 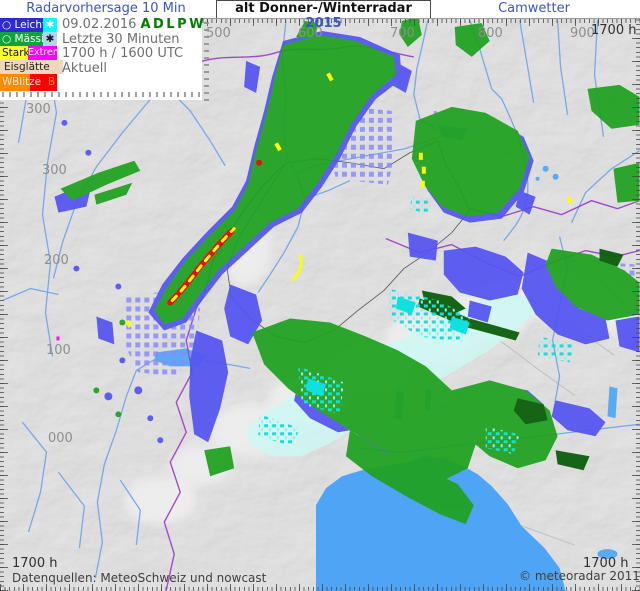 What do you see at coordinates (106, 8) in the screenshot?
I see `nav-link-radarvorhersage: Radarvorhersage 10 Min` at bounding box center [106, 8].